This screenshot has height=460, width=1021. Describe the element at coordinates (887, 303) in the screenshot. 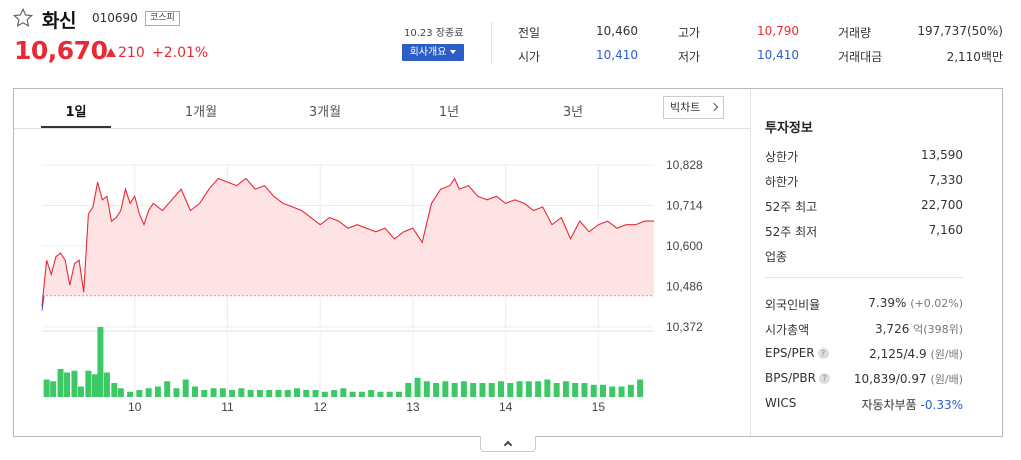

I see `foreign-ratio-value: 7.39%` at that location.